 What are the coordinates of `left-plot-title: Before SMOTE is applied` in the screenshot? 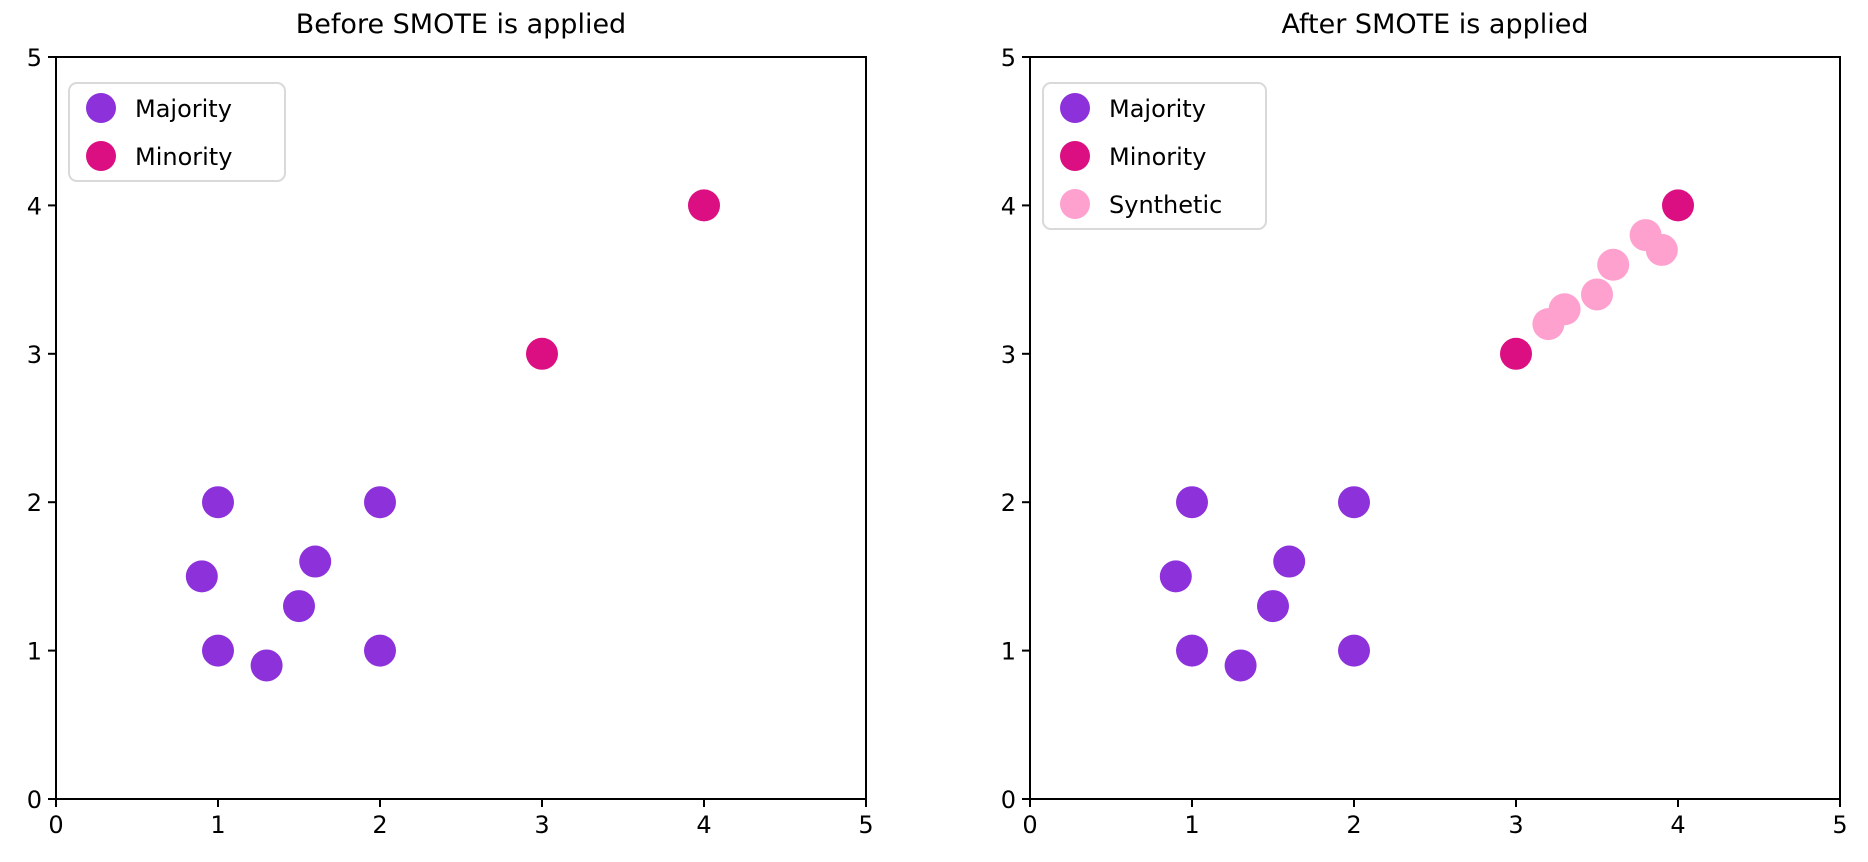 It's located at (461, 24).